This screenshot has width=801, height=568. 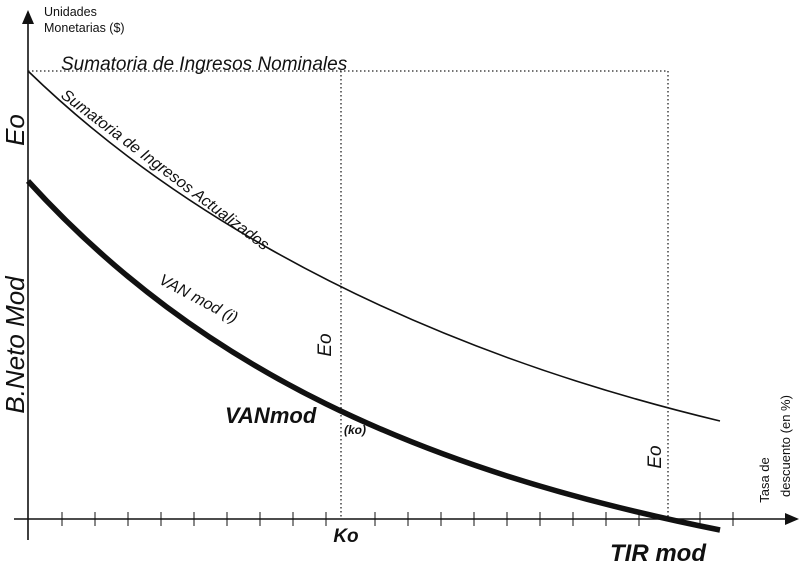 I want to click on van-mod-label: VAN mod (i), so click(x=198, y=300).